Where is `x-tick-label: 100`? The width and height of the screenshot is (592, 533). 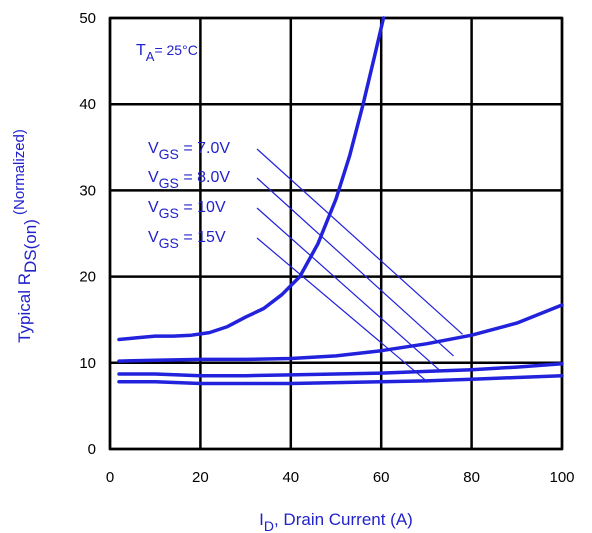
x-tick-label: 100 is located at coordinates (561, 477).